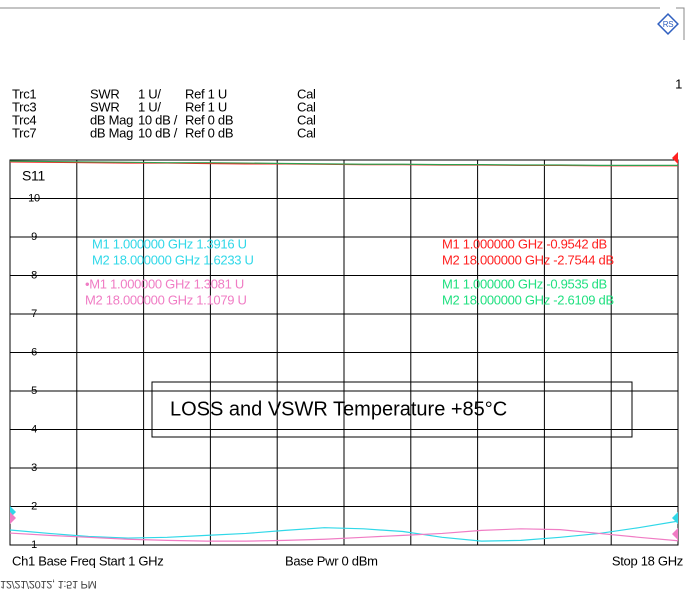 This screenshot has height=593, width=687. What do you see at coordinates (34, 352) in the screenshot?
I see `y-tick-label: 6` at bounding box center [34, 352].